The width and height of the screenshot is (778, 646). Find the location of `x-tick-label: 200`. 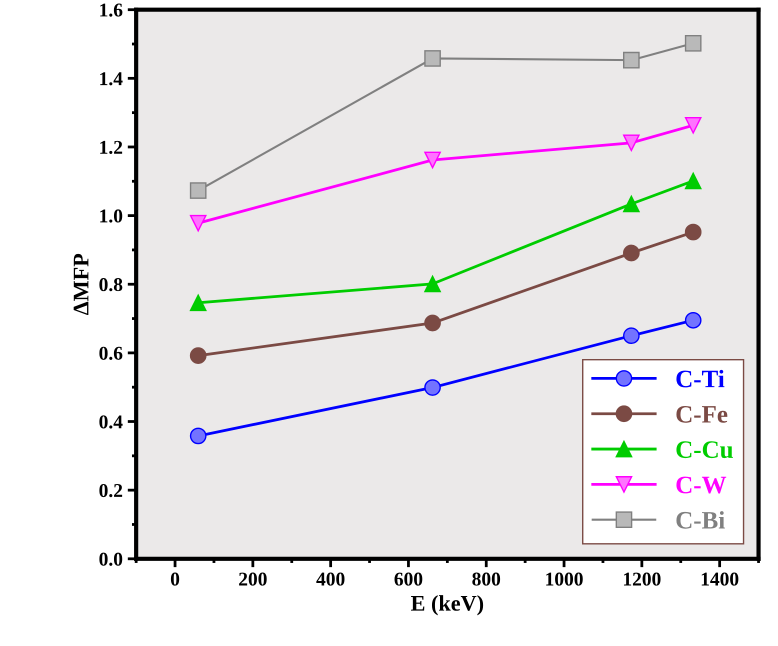

x-tick-label: 200 is located at coordinates (253, 579).